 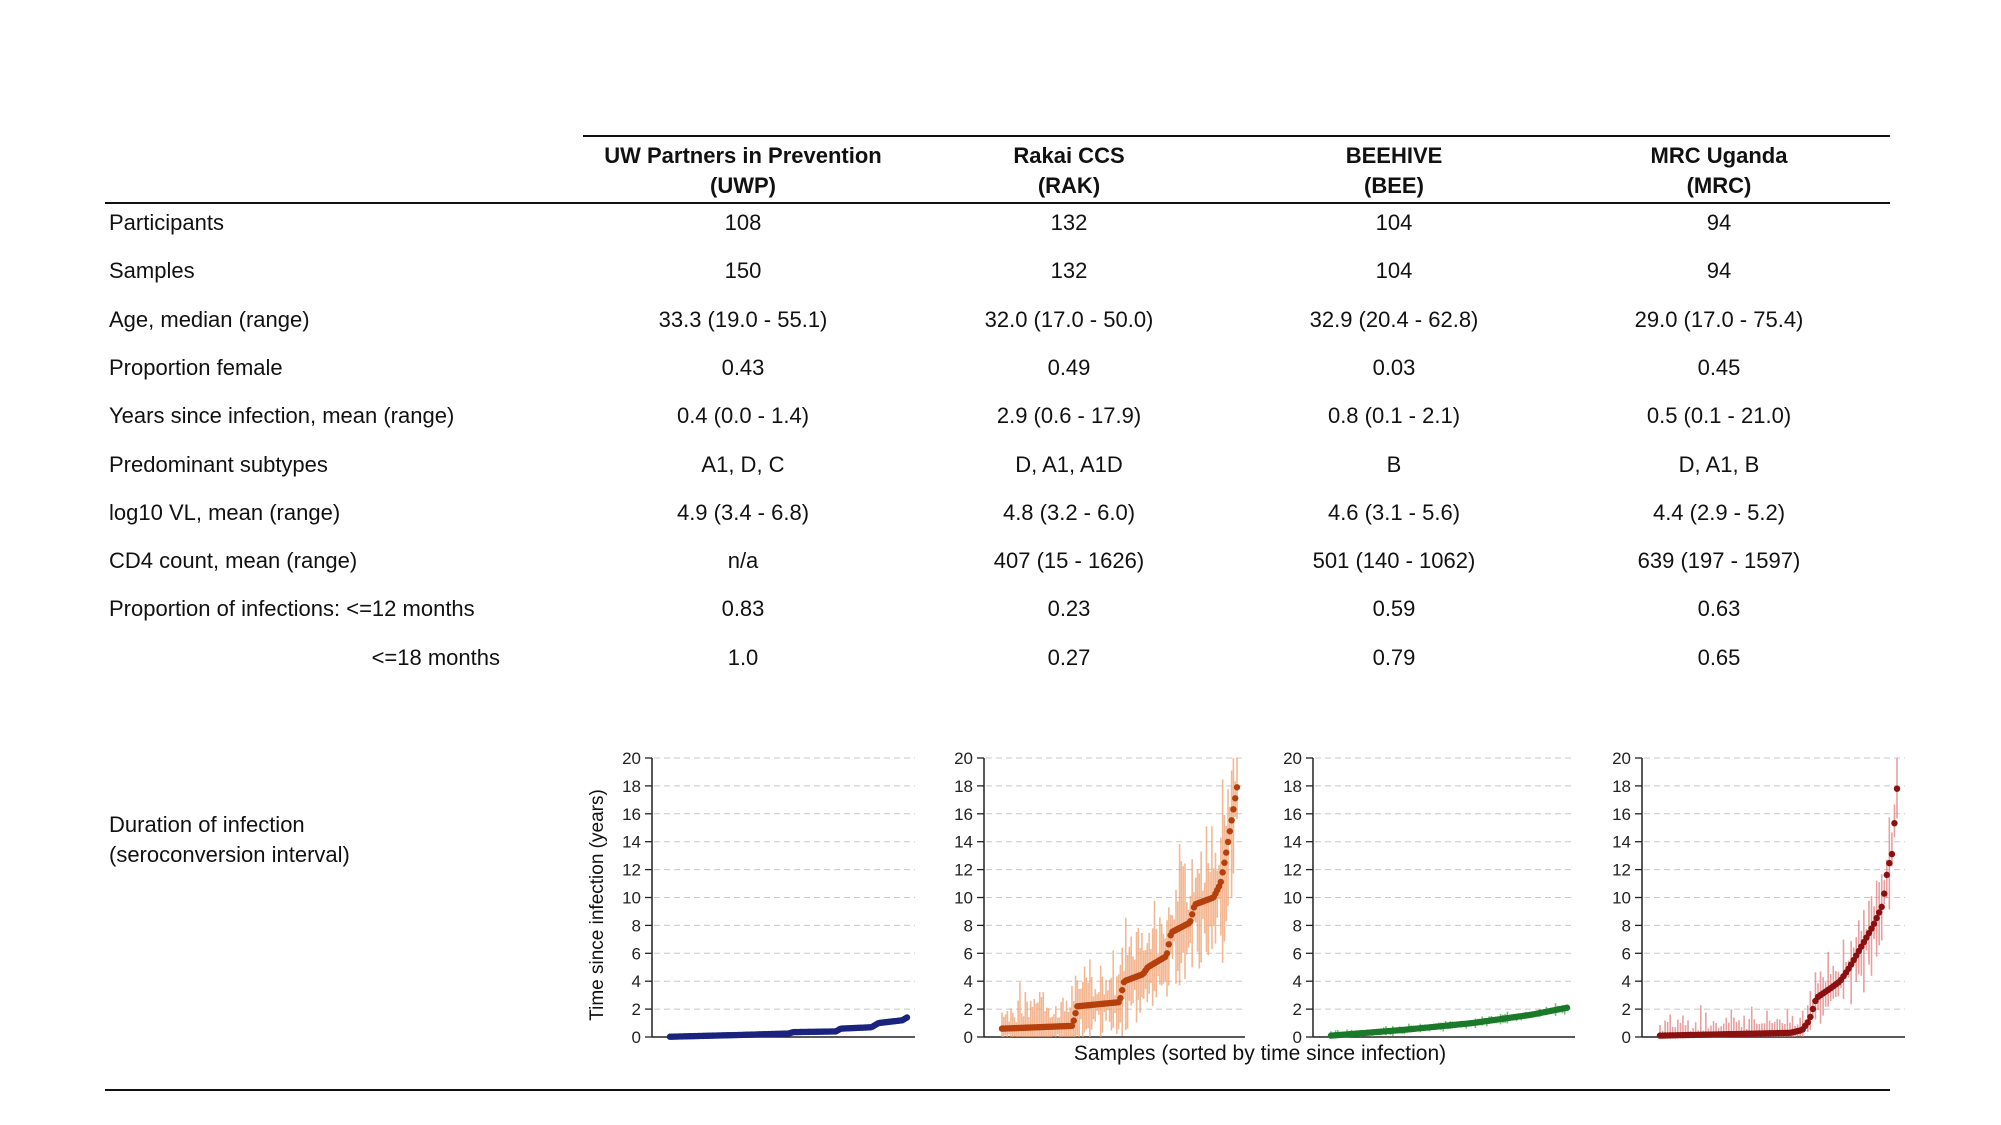 I want to click on table-cell: 639 (197 - 1597), so click(x=1719, y=560).